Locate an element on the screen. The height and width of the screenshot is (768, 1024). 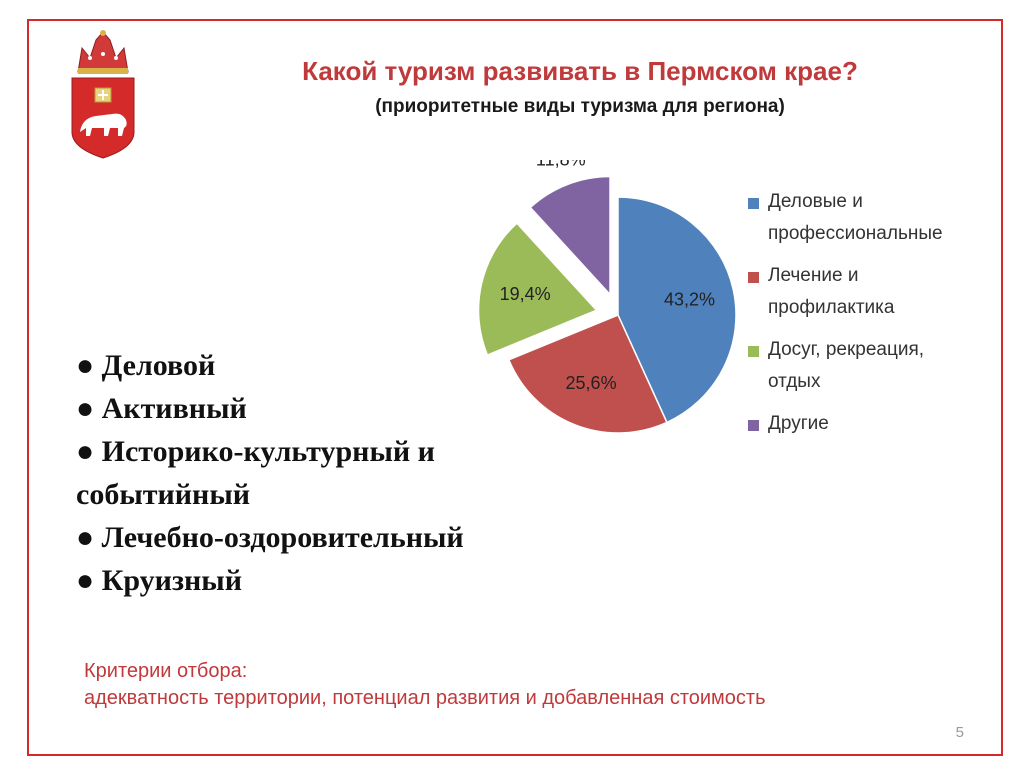
pie-data-label: 19,4% is located at coordinates (525, 294).